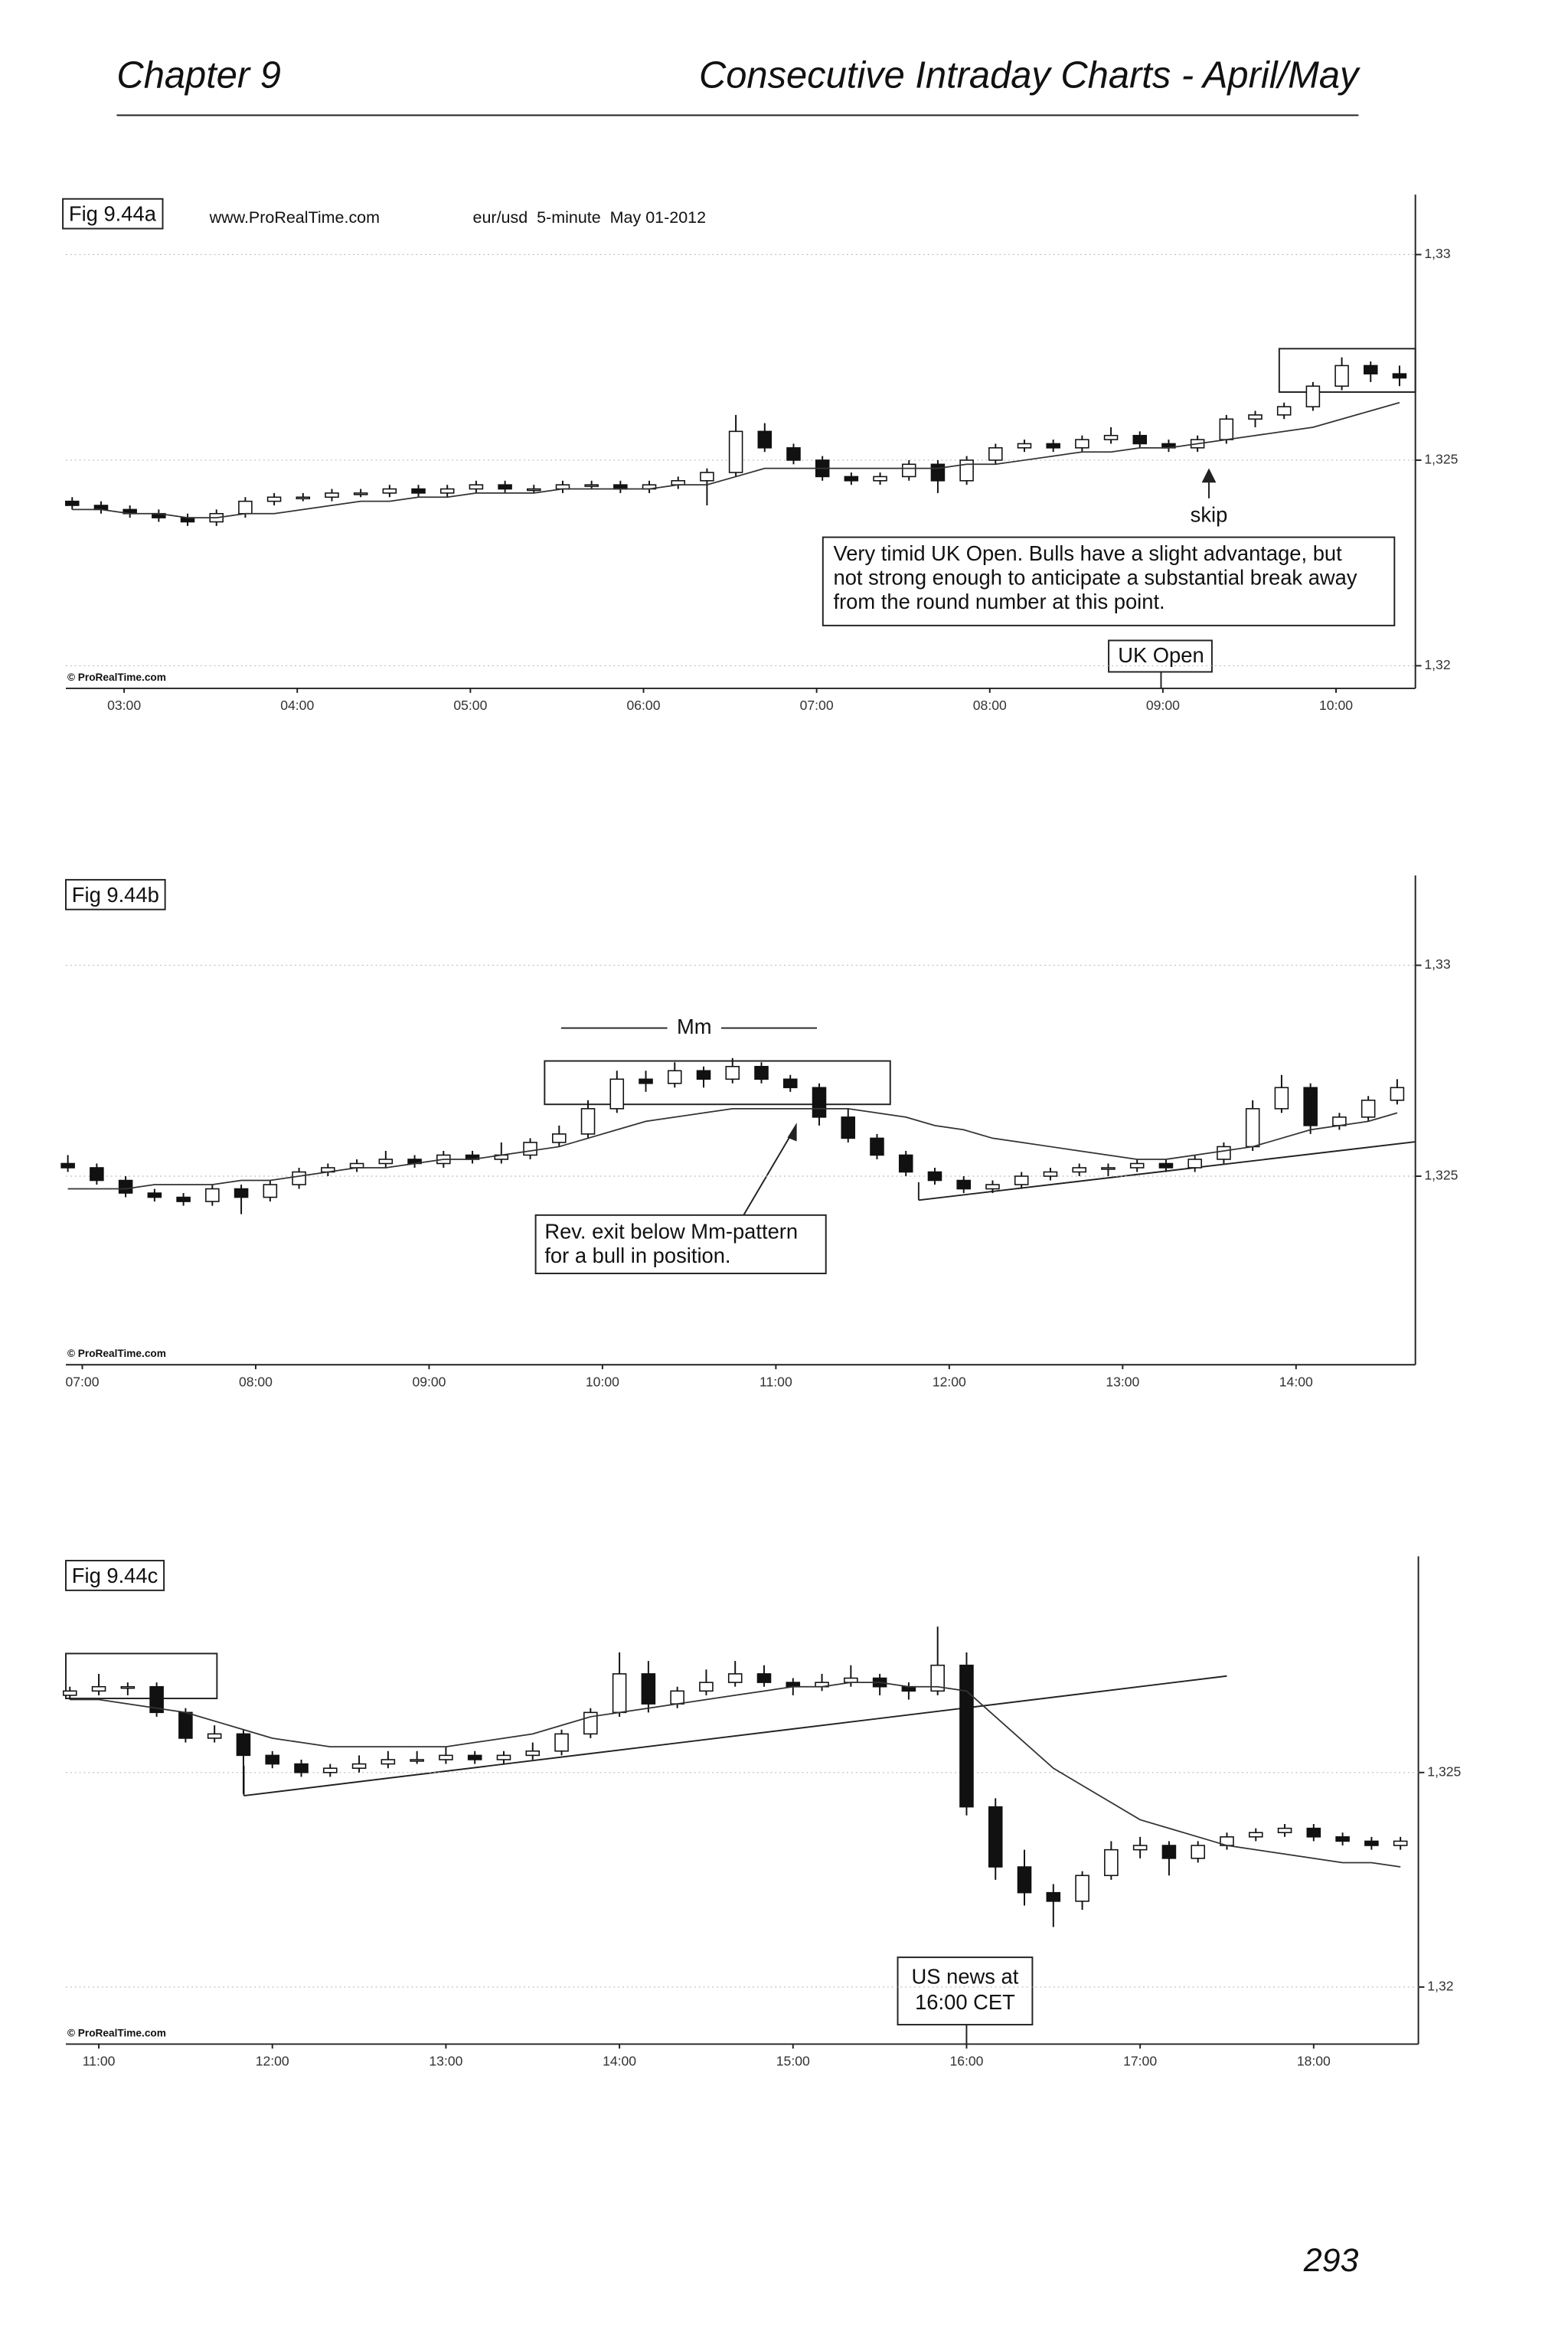 The height and width of the screenshot is (2347, 1568). Describe the element at coordinates (1122, 1381) in the screenshot. I see `x-tick-label: 13:00` at that location.